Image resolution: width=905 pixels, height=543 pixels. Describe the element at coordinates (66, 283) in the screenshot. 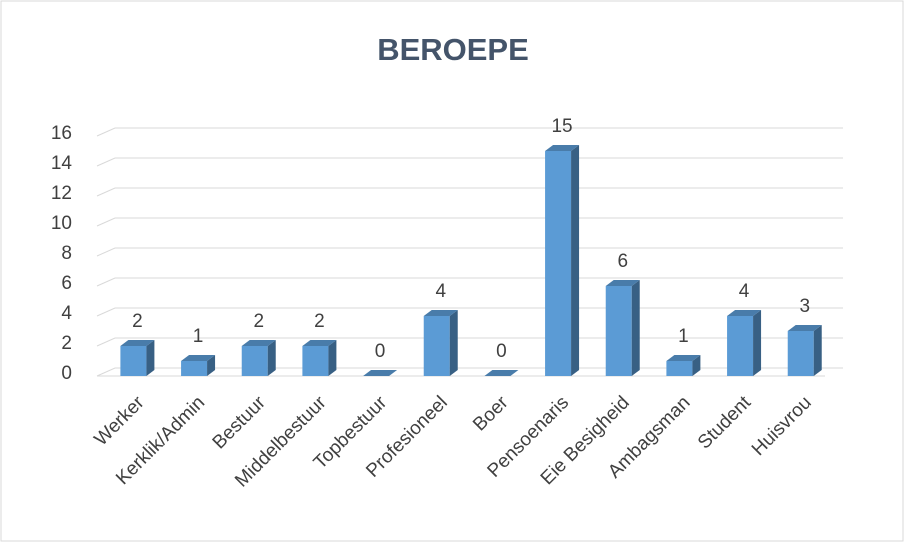

I see `y-tick-label: 6` at that location.